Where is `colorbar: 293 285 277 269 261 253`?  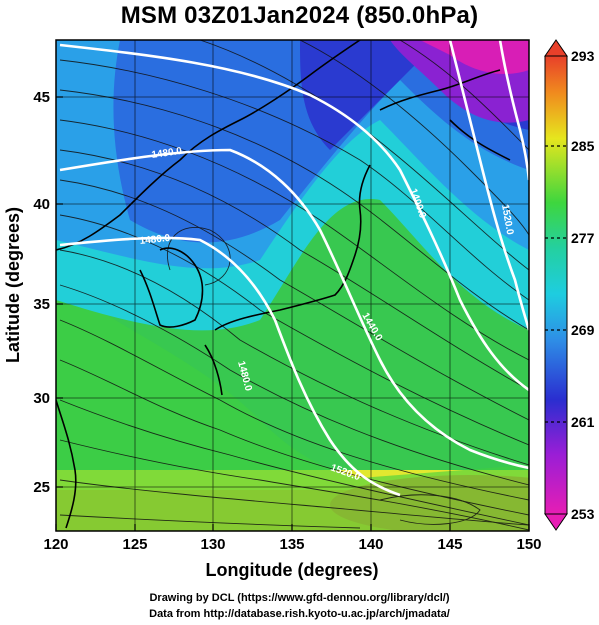
colorbar: 293 285 277 269 261 253 is located at coordinates (569, 285).